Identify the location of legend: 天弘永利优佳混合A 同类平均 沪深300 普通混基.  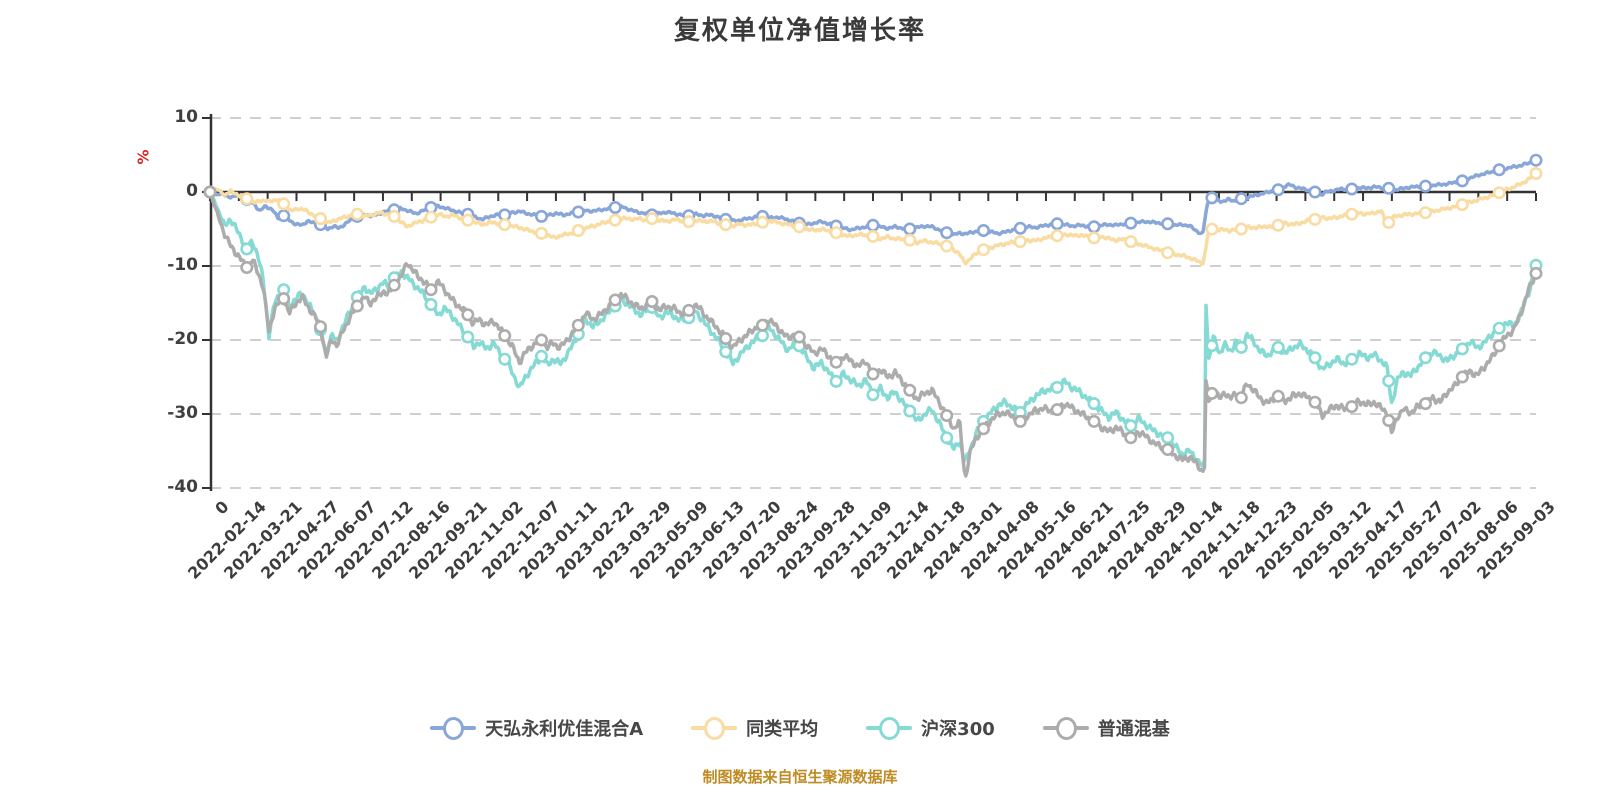
(800, 728).